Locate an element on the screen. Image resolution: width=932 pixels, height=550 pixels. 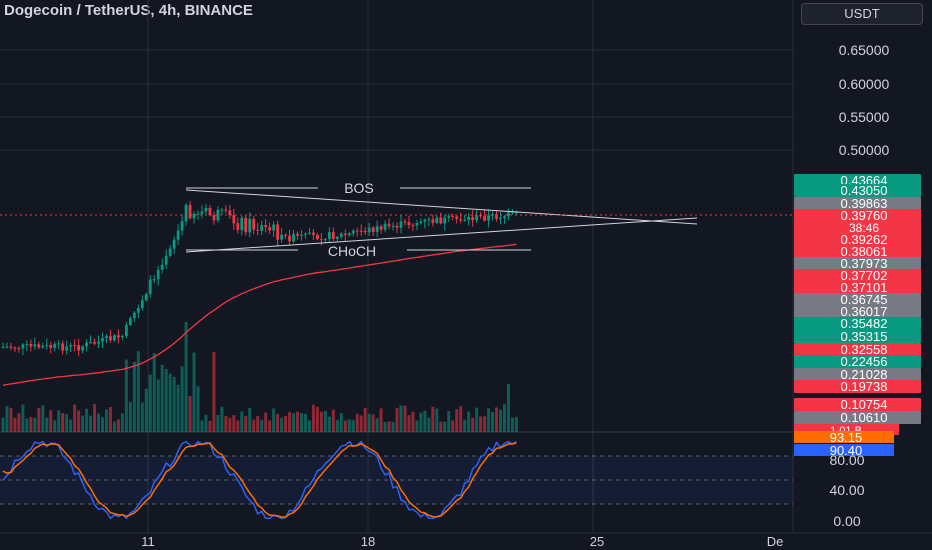
price-label-text: 0.35482 is located at coordinates (864, 323).